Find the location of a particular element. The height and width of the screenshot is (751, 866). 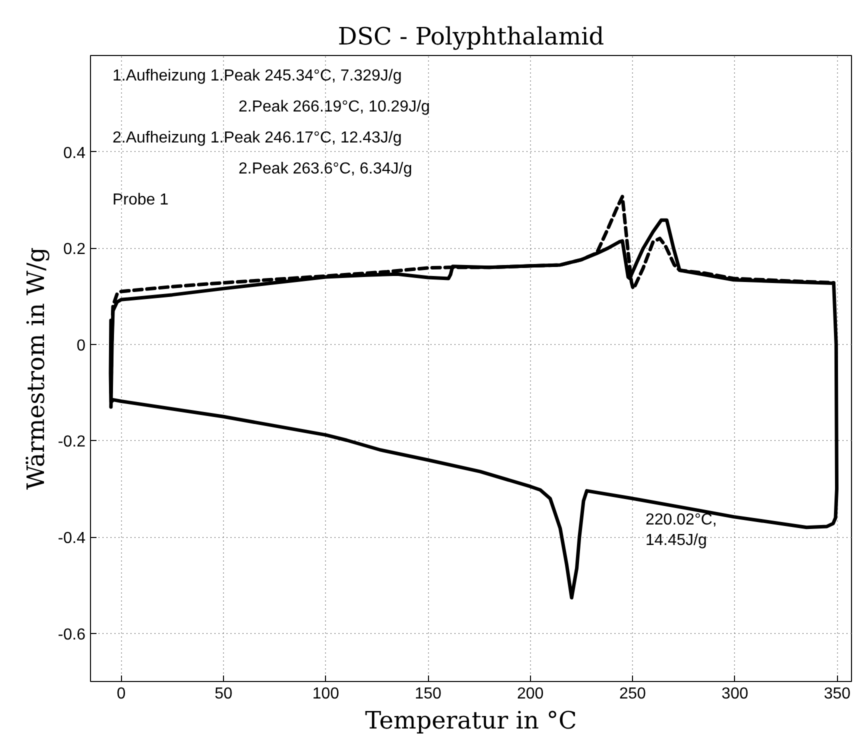

x-tick-label: 300 is located at coordinates (735, 694).